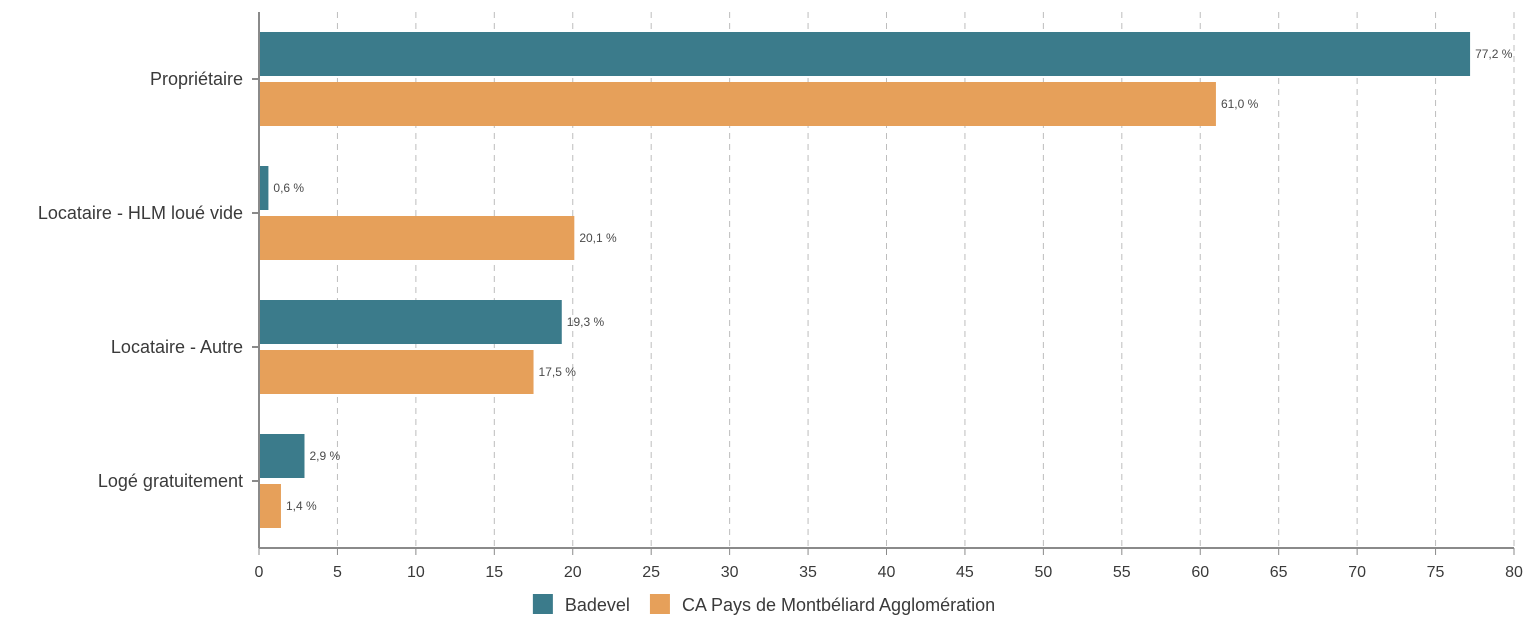  Describe the element at coordinates (586, 322) in the screenshot. I see `data-label: 19,3 %` at that location.